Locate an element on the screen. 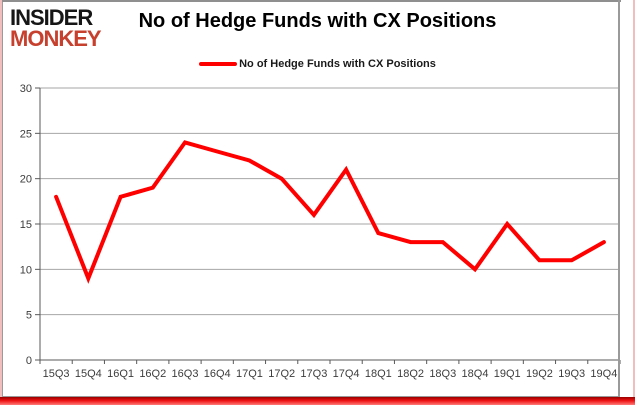  x-axis-label: 16Q4 is located at coordinates (217, 374).